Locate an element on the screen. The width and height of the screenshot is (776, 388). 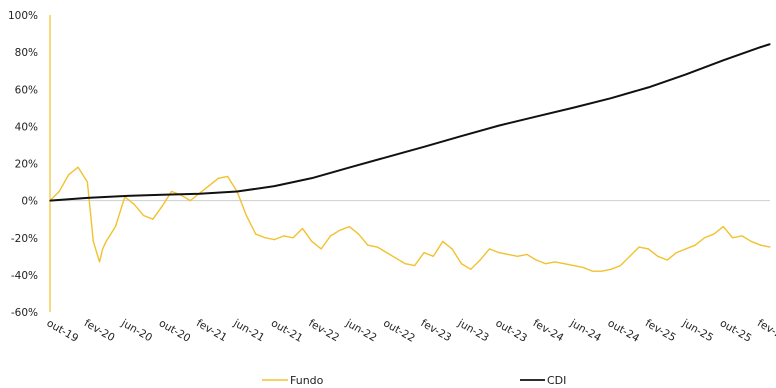
x-tick-label: out-24 is located at coordinates (624, 331).